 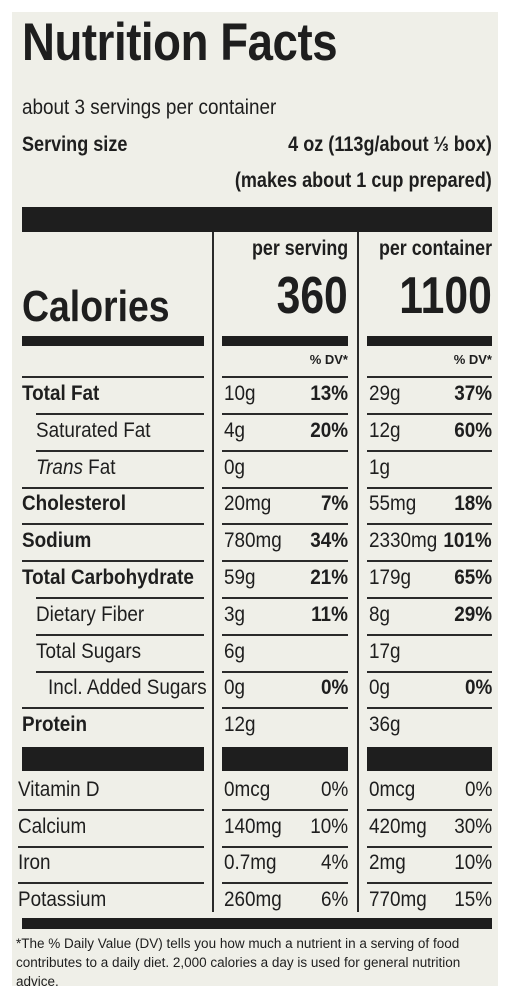 What do you see at coordinates (257, 219) in the screenshot?
I see `thick-divider-top` at bounding box center [257, 219].